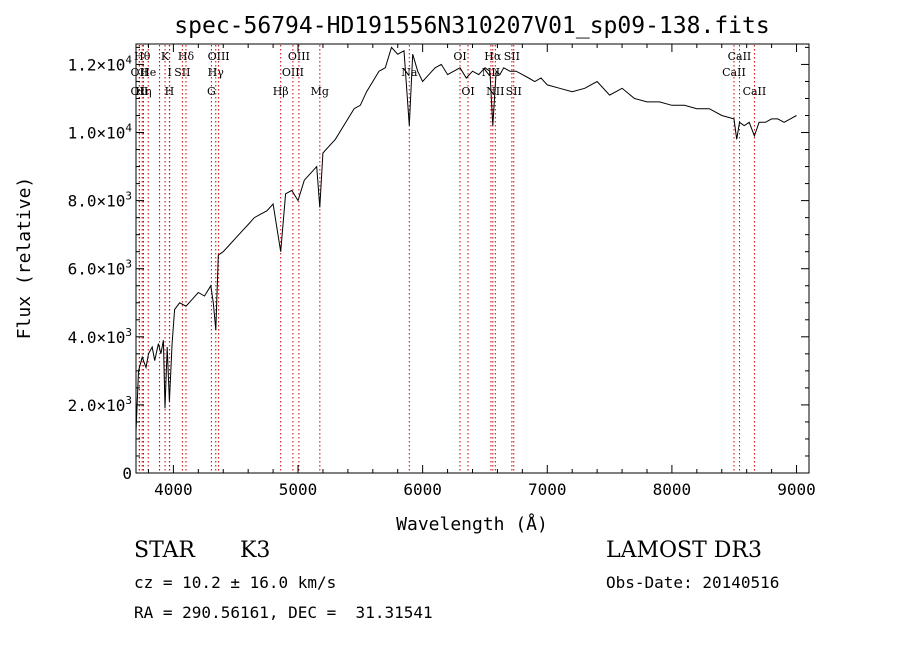  I want to click on object-class: STAR, so click(164, 550).